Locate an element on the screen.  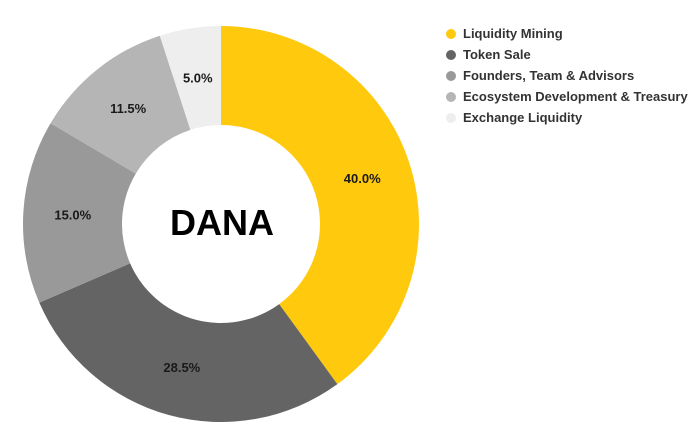
center-title: DANA is located at coordinates (222, 222).